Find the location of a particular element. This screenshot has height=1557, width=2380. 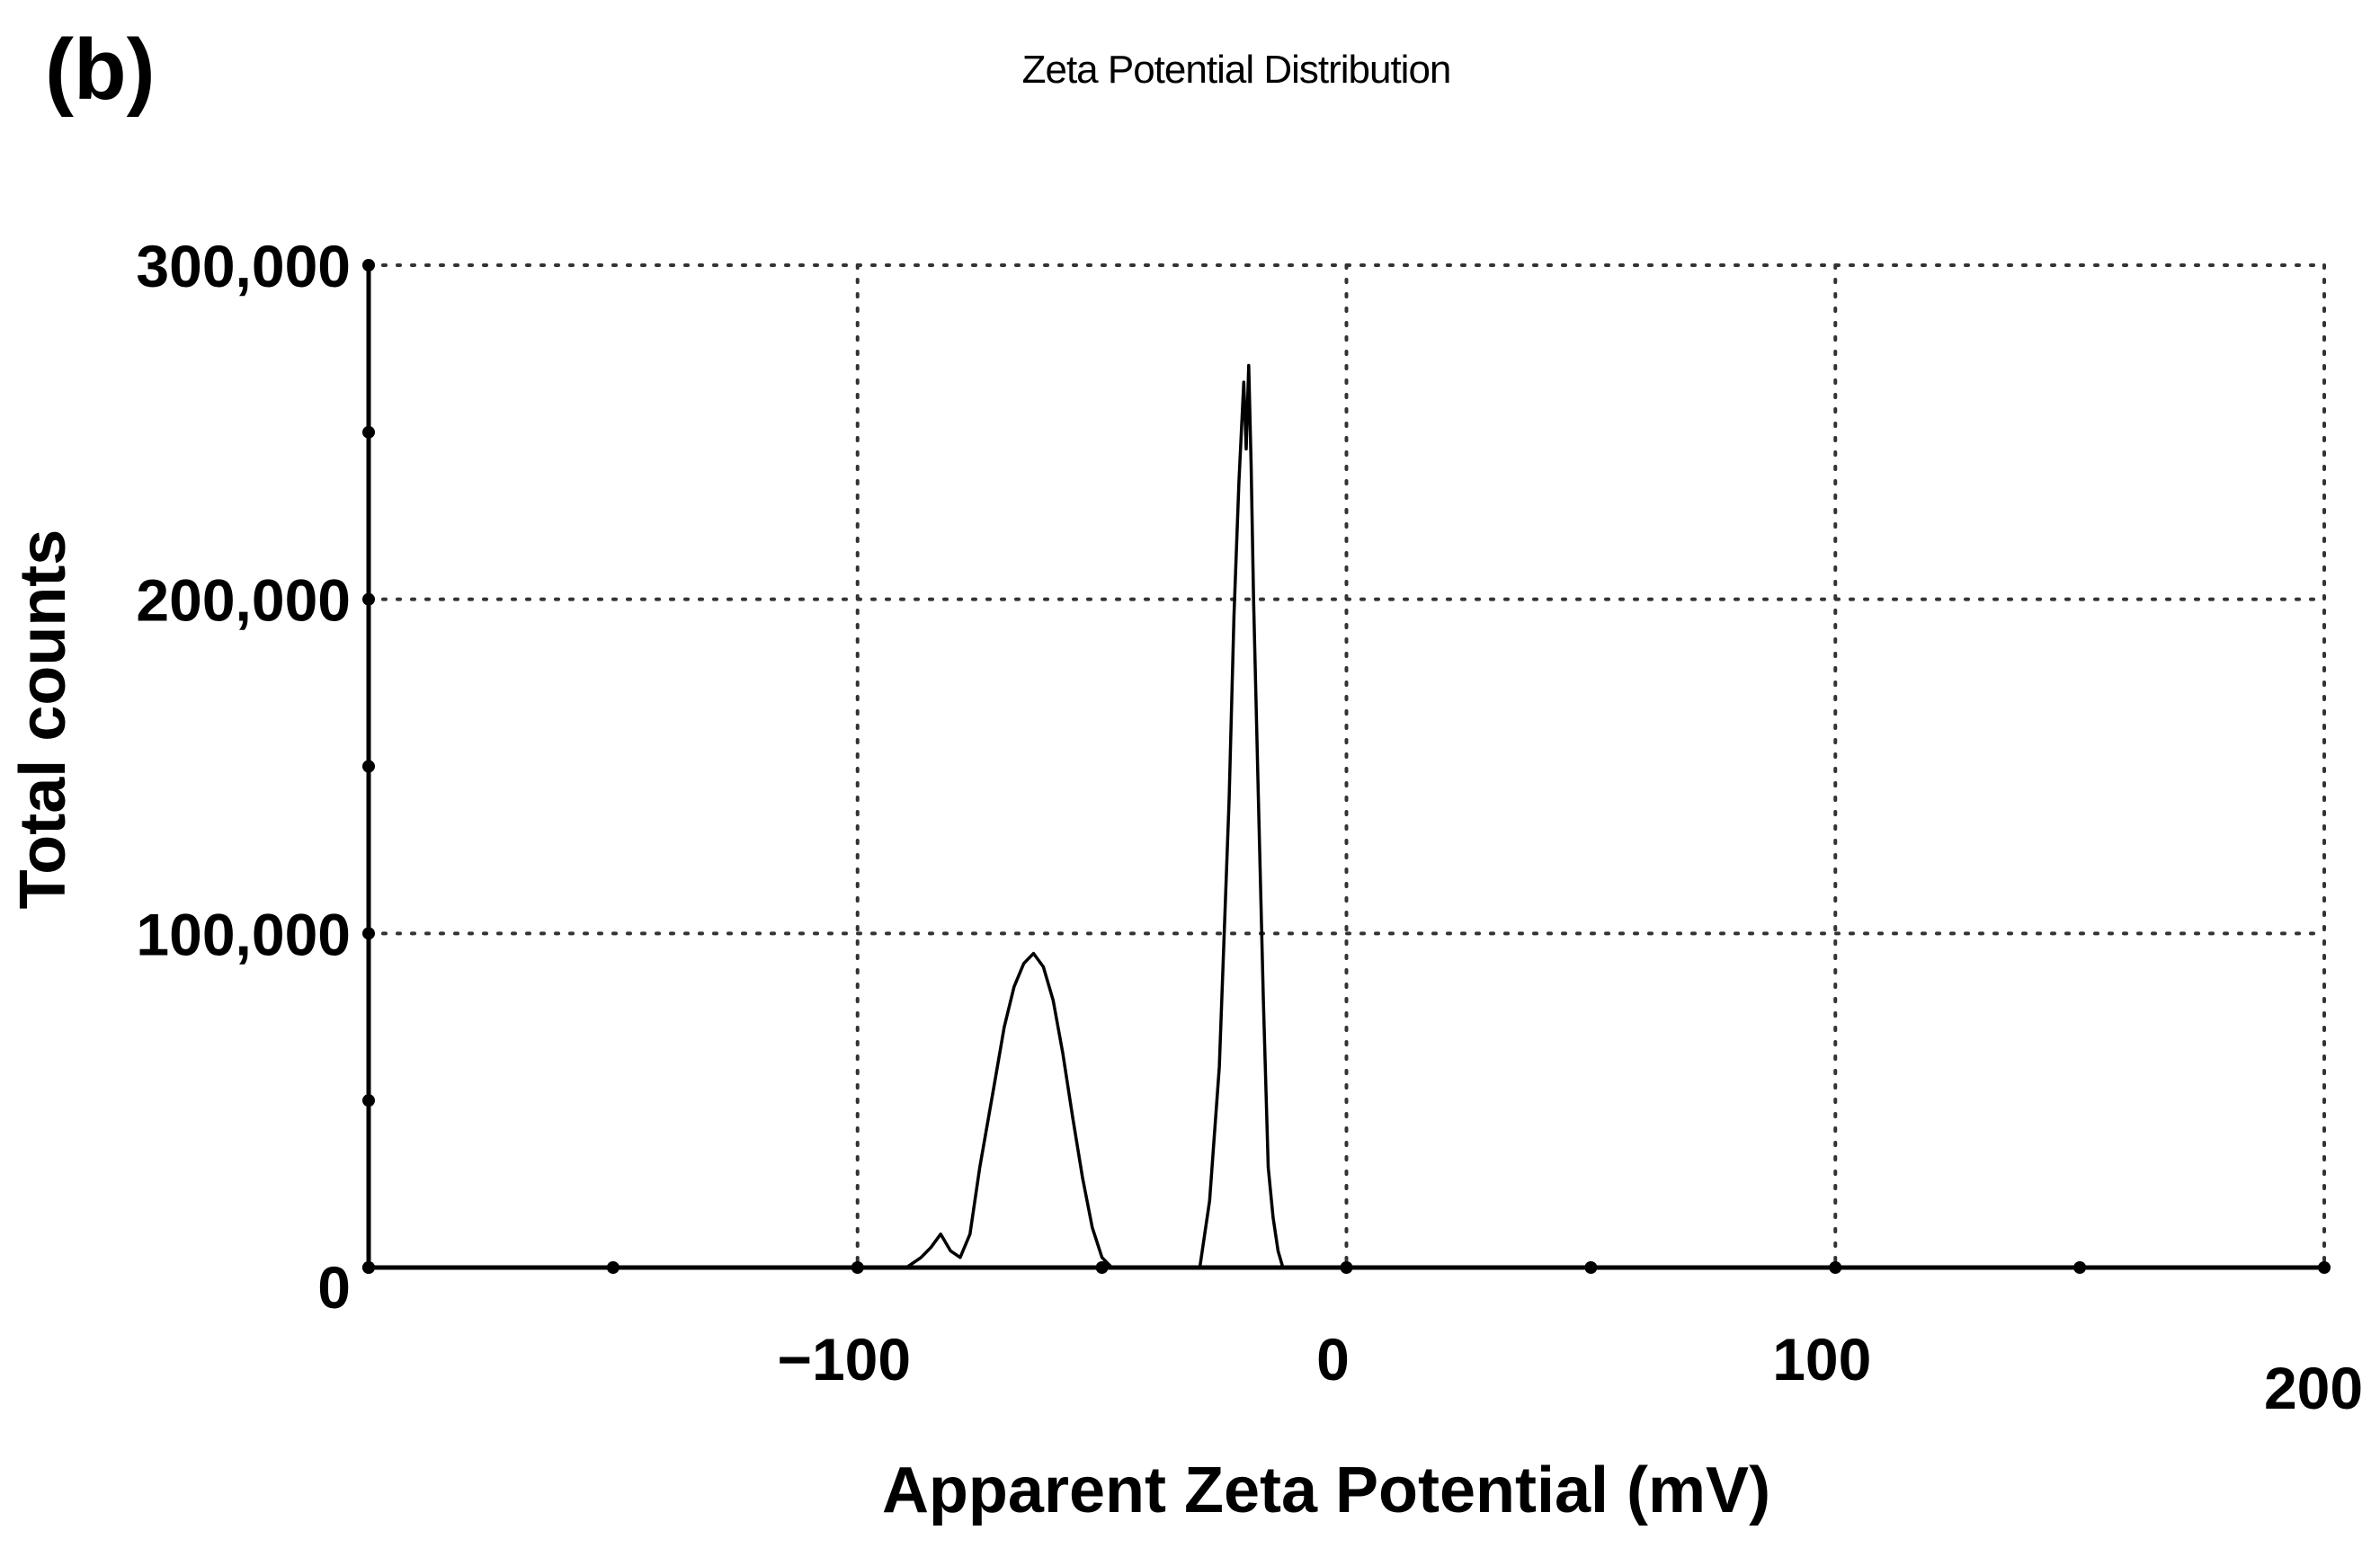

y-tick-label: 100,000 is located at coordinates (243, 934).